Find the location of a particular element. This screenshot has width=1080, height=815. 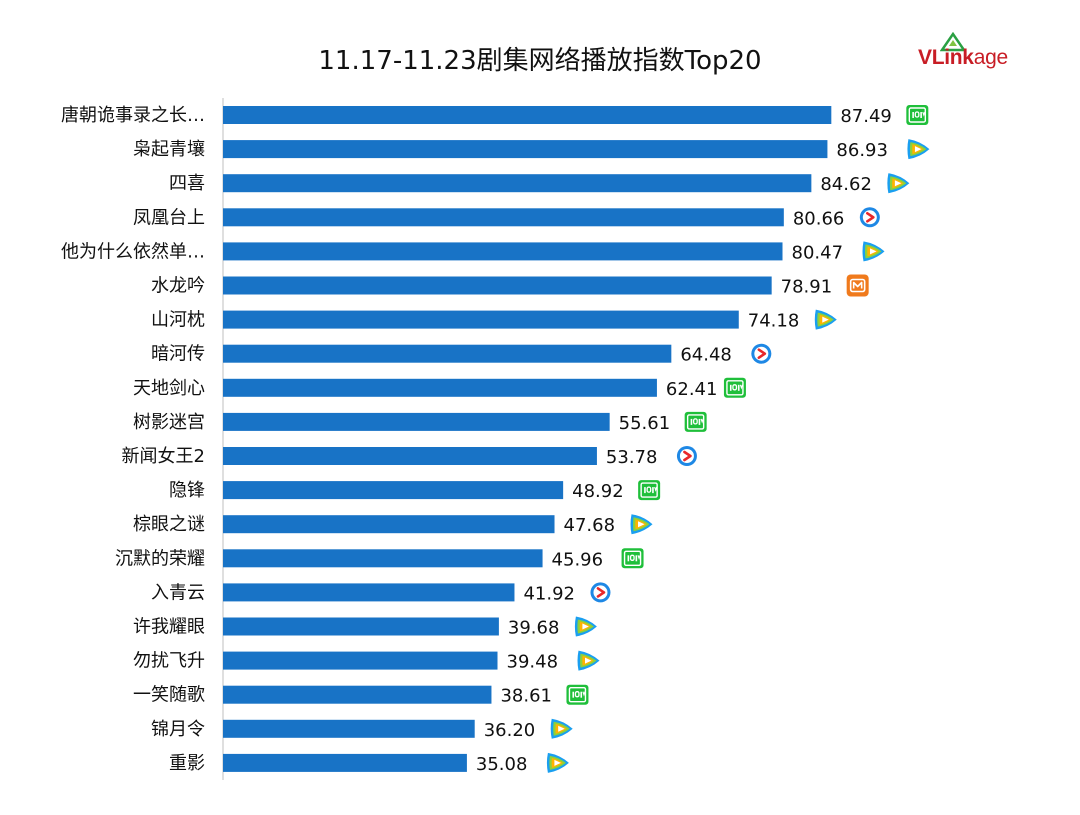

vlinkage-logo: VLinkage is located at coordinates (970, 52).